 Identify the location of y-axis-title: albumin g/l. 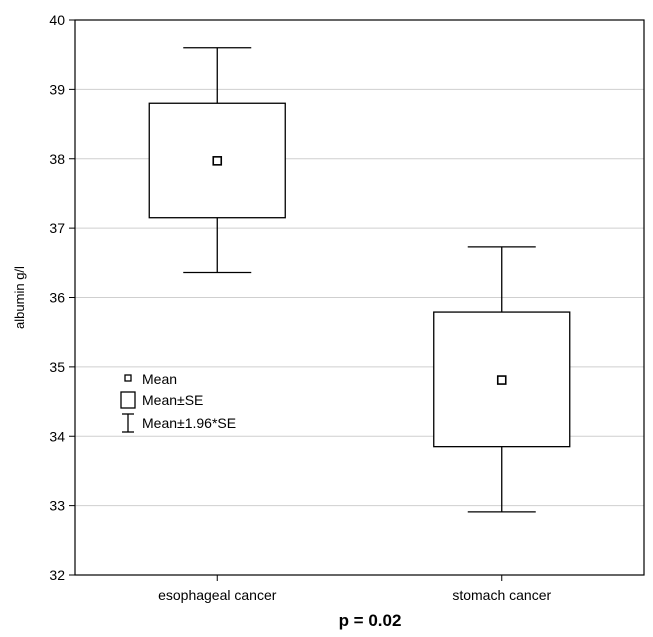
(19, 297).